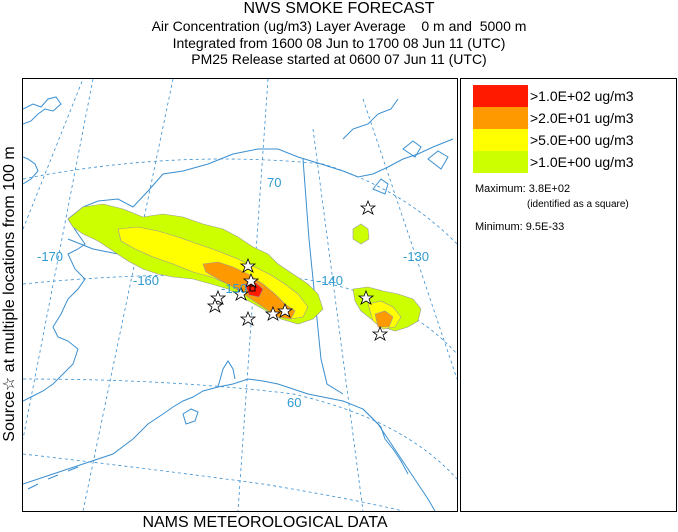 This screenshot has width=678, height=532. I want to click on legend-label-level-1: >1.0E+00 ug/m3, so click(582, 162).